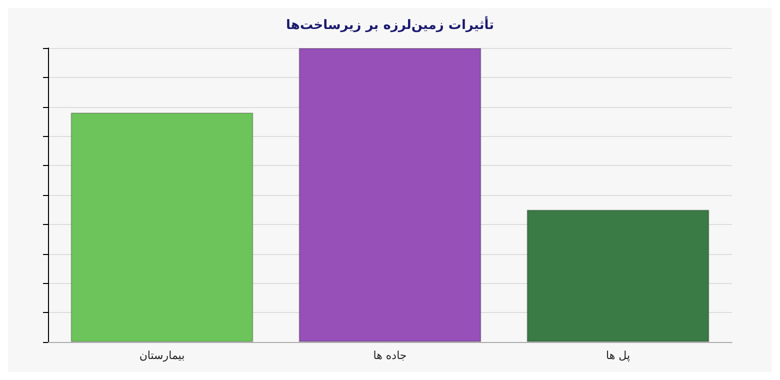 This screenshot has height=380, width=780. Describe the element at coordinates (390, 24) in the screenshot. I see `chart-title: تأثیرات زمین‌لرزه بر زیرساخت‌ها` at that location.